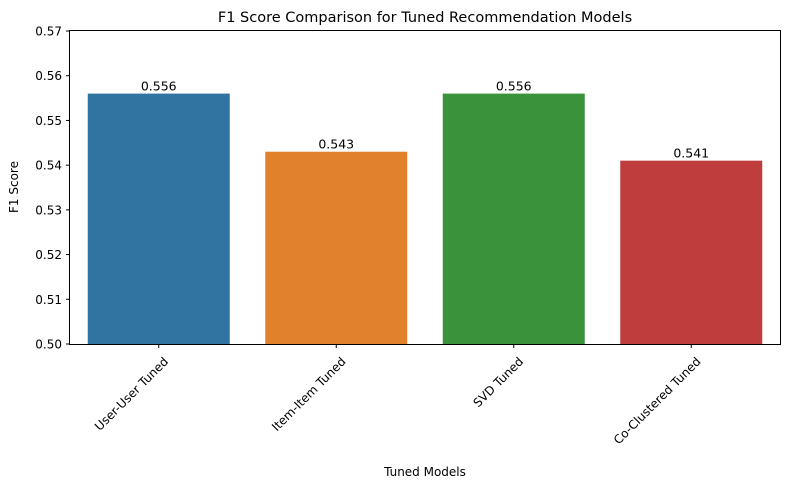 The height and width of the screenshot is (490, 790). I want to click on bar-value-label: 0.541, so click(691, 153).